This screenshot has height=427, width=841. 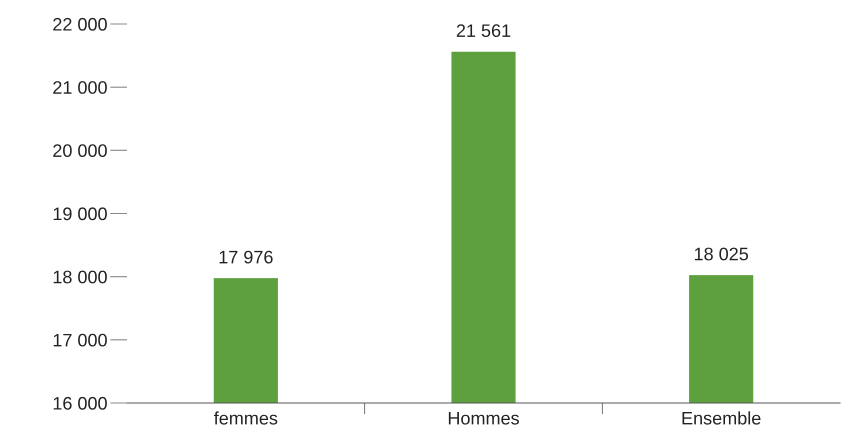 I want to click on y-tick-label: 18 000, so click(x=80, y=277).